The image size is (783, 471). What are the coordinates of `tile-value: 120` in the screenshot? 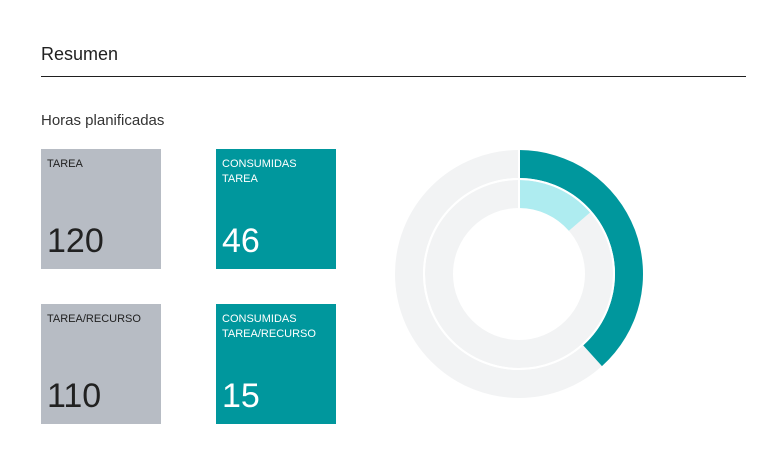 It's located at (75, 241).